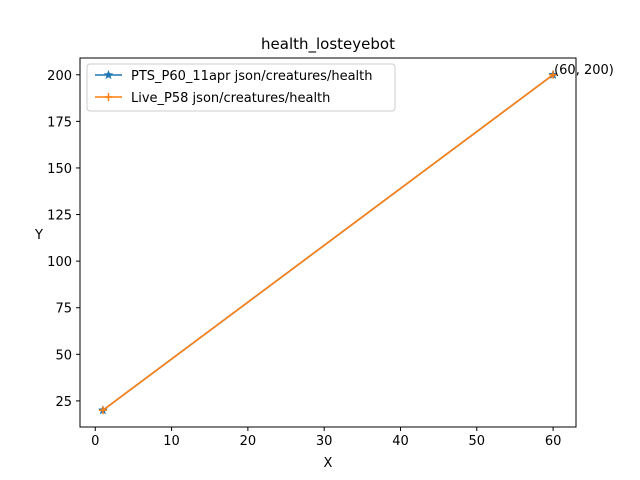 This screenshot has height=480, width=640. What do you see at coordinates (38, 235) in the screenshot?
I see `y-axis-label: Y` at bounding box center [38, 235].